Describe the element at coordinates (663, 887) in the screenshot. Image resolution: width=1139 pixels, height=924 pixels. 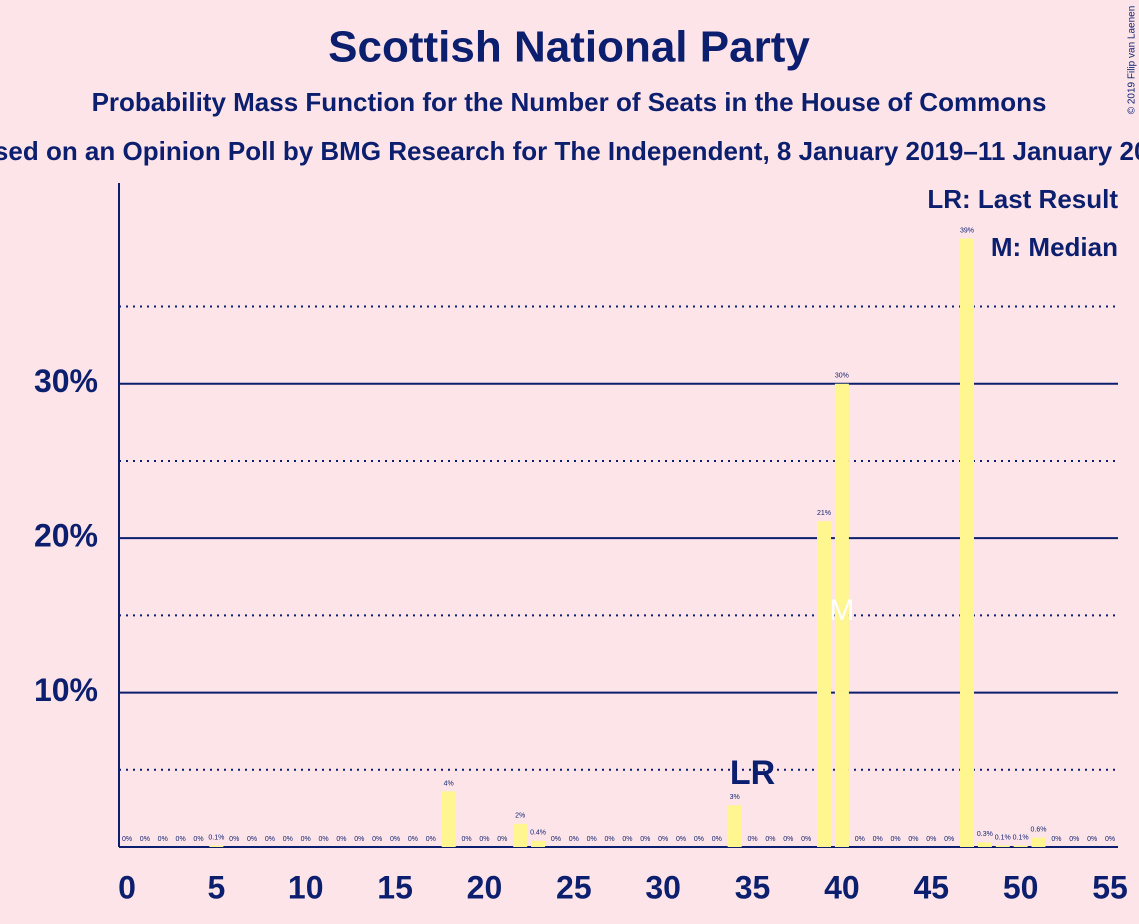
I see `x-tick-label: 30` at that location.